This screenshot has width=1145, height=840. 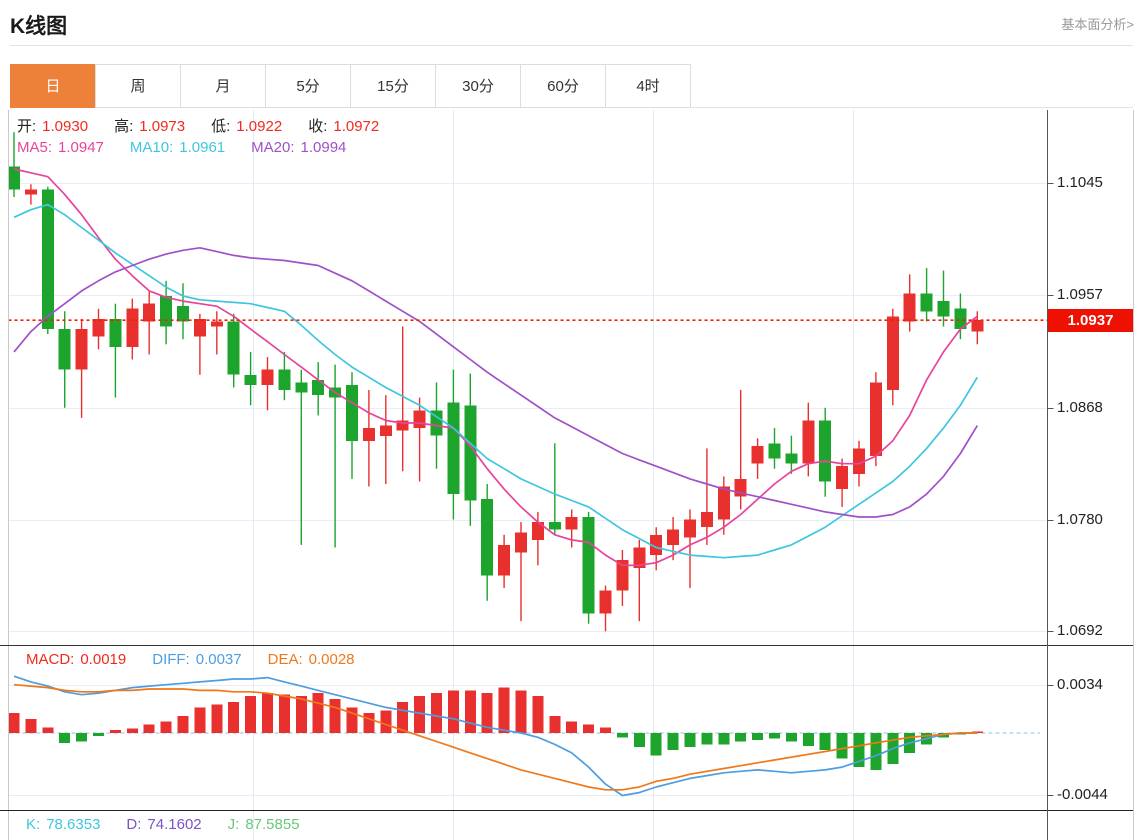 What do you see at coordinates (223, 86) in the screenshot?
I see `tab-interval-2: 月` at bounding box center [223, 86].